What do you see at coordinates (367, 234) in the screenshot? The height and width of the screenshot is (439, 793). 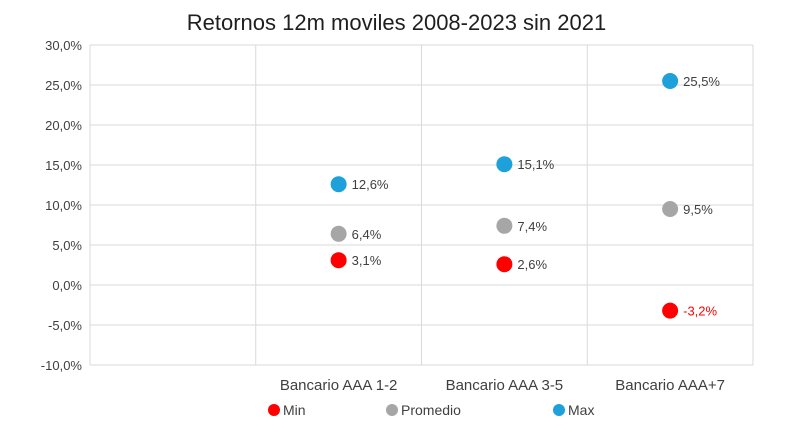 I see `data-label-promedio: 6,4%` at bounding box center [367, 234].